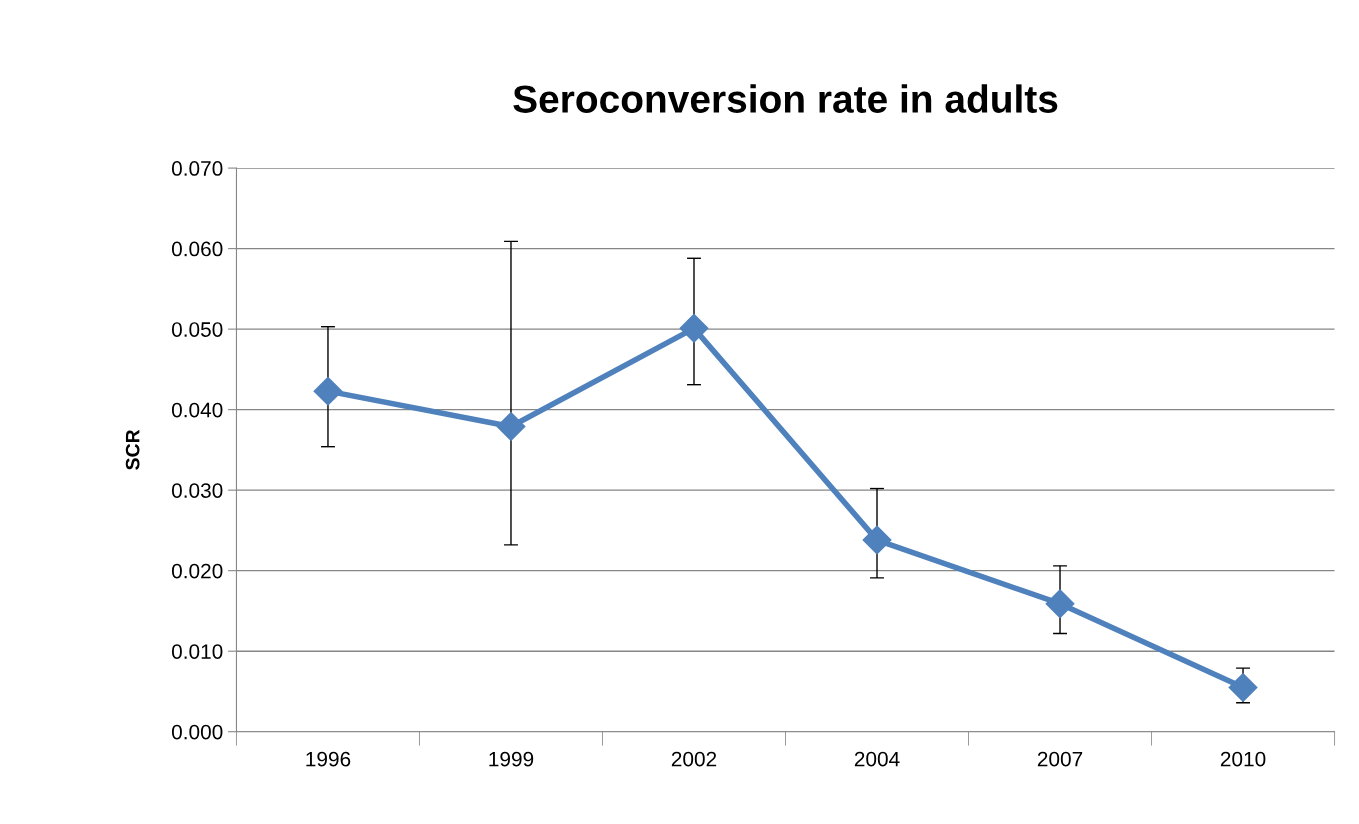  Describe the element at coordinates (694, 759) in the screenshot. I see `x-tick-label: 2002` at that location.